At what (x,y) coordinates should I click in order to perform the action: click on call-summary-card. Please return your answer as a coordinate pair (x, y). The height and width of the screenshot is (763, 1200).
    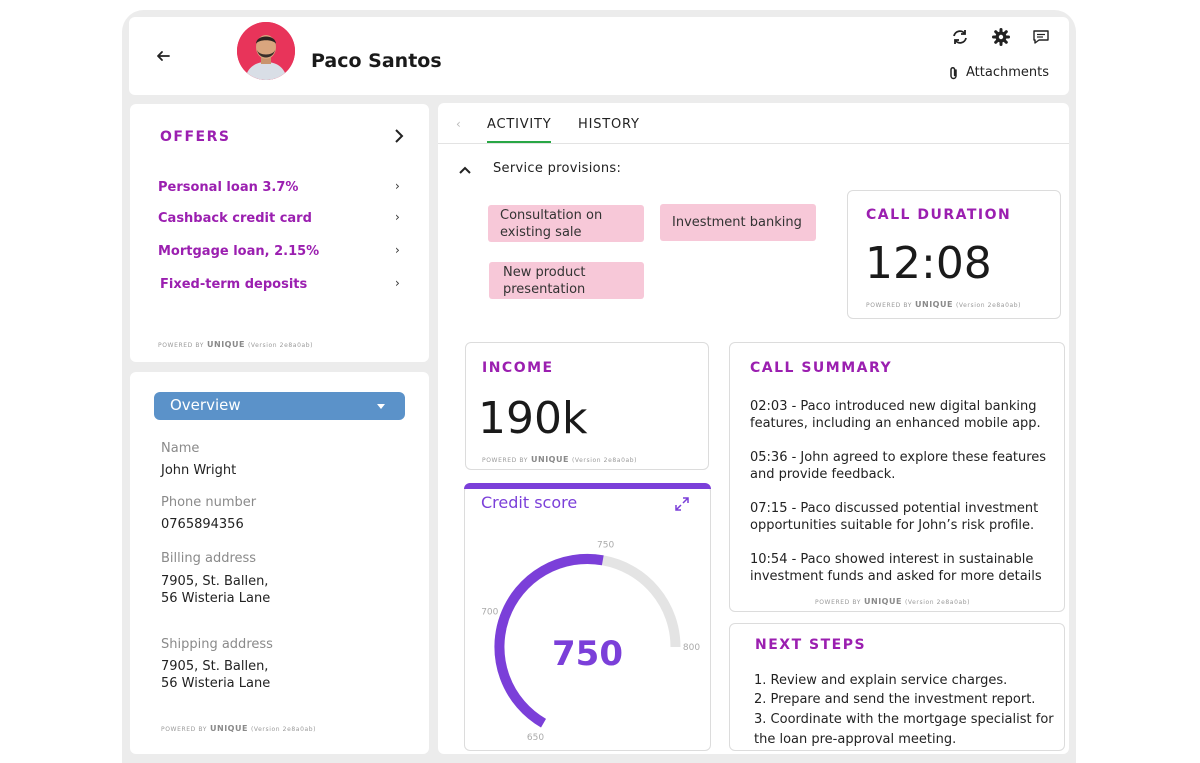
    Looking at the image, I should click on (897, 477).